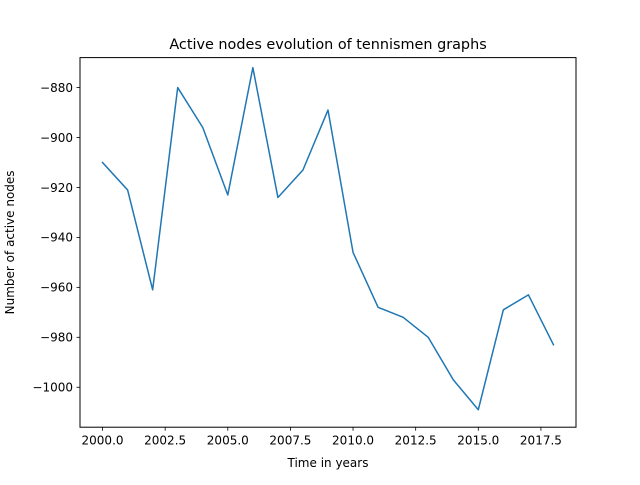 This screenshot has height=485, width=640. Describe the element at coordinates (478, 441) in the screenshot. I see `x-tick-label: 2015.0` at that location.